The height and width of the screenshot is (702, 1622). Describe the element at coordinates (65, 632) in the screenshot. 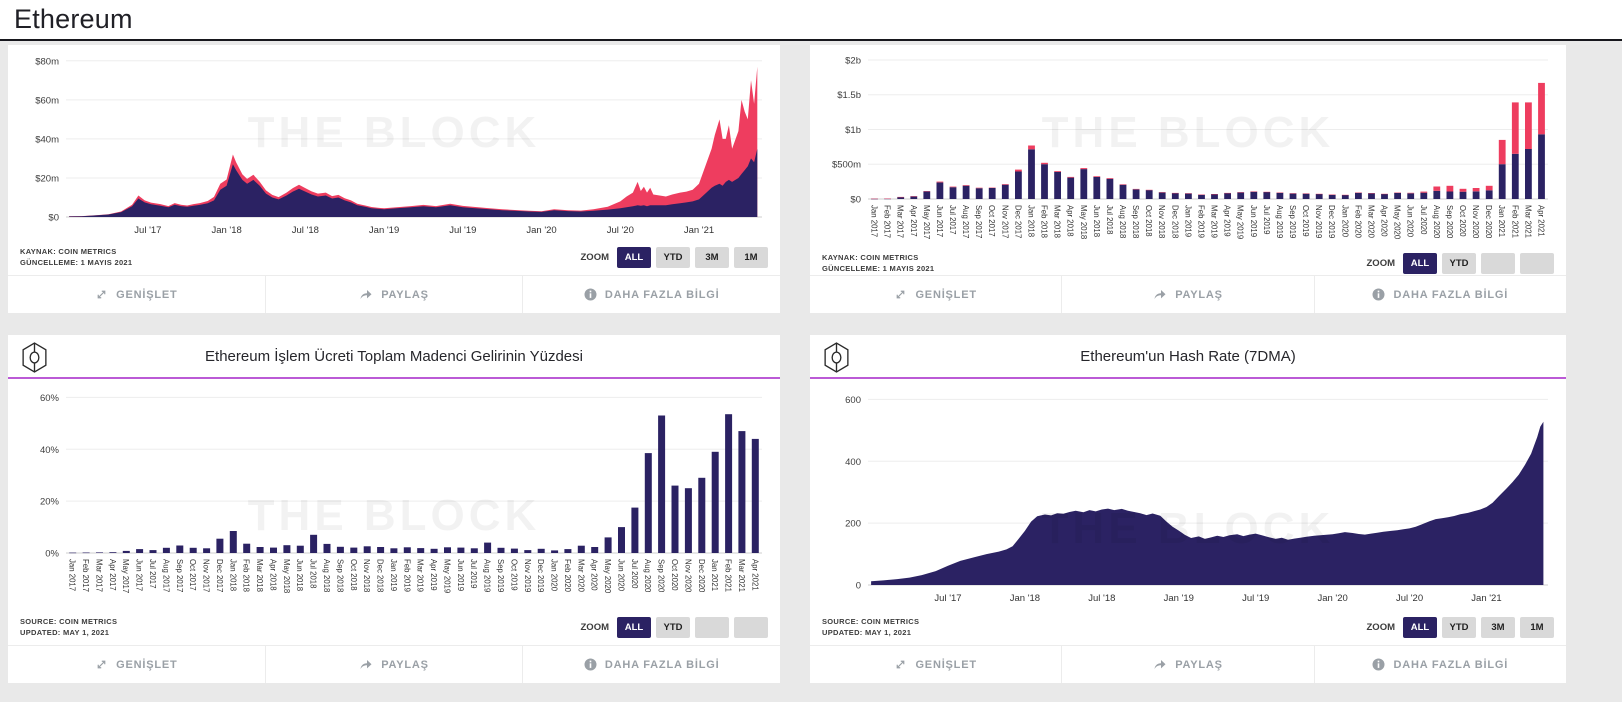

I see `updated-line: UPDATED: MAY 1, 2021` at that location.